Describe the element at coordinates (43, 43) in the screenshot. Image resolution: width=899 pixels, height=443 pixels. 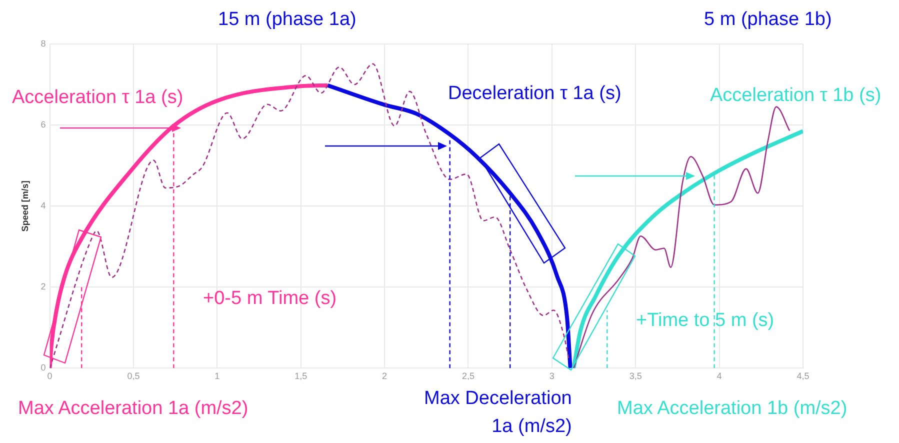
I see `y-tick-label: 8` at that location.